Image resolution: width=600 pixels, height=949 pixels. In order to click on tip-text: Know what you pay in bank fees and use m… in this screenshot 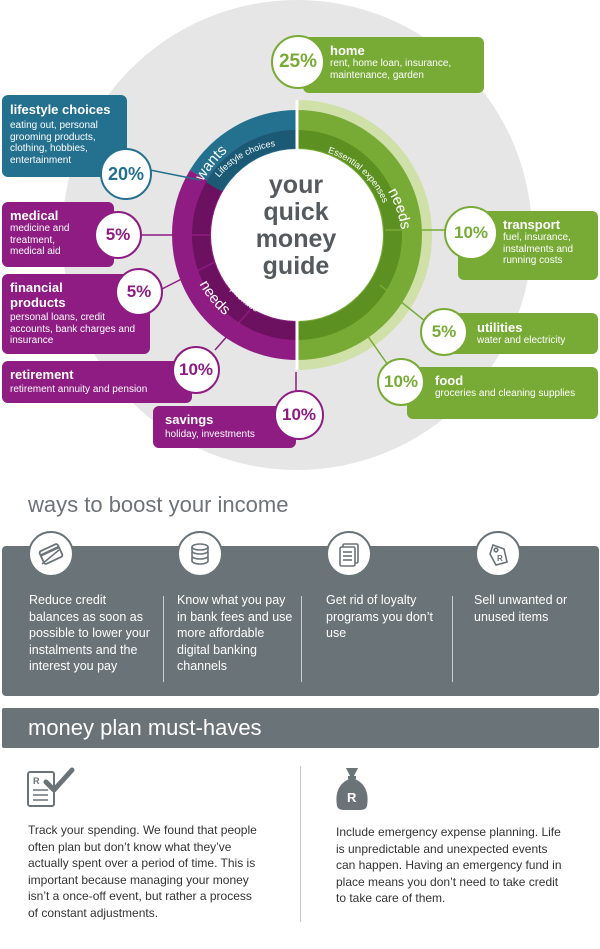, I will do `click(235, 633)`.